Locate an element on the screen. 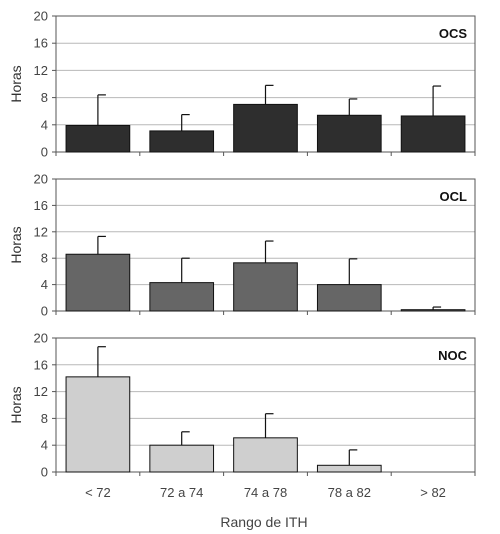 This screenshot has height=534, width=500. x-tick-label: < 72 is located at coordinates (98, 492).